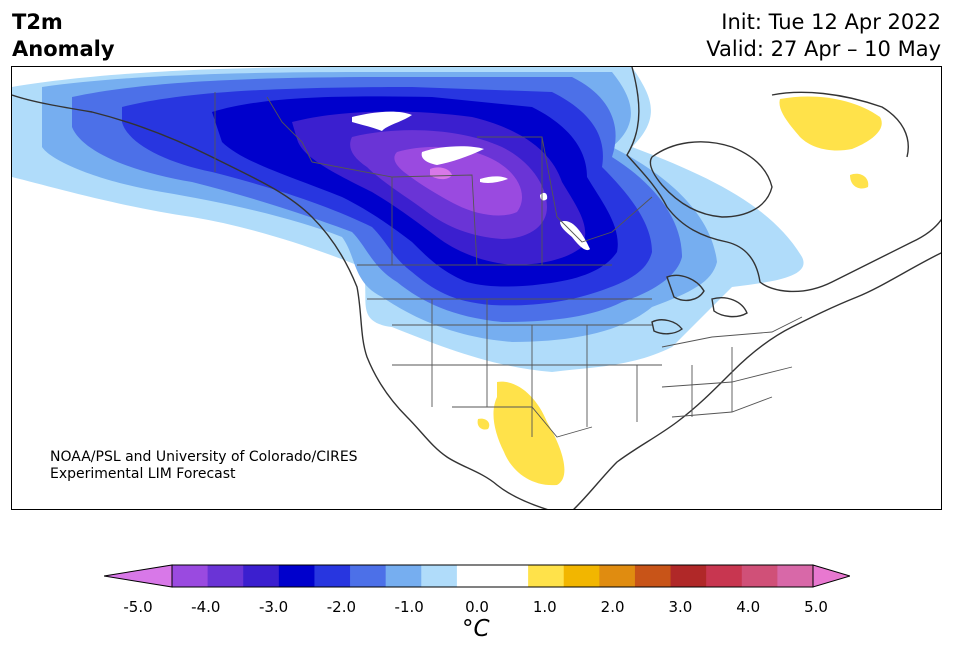  I want to click on colorbar-swatches, so click(477, 576).